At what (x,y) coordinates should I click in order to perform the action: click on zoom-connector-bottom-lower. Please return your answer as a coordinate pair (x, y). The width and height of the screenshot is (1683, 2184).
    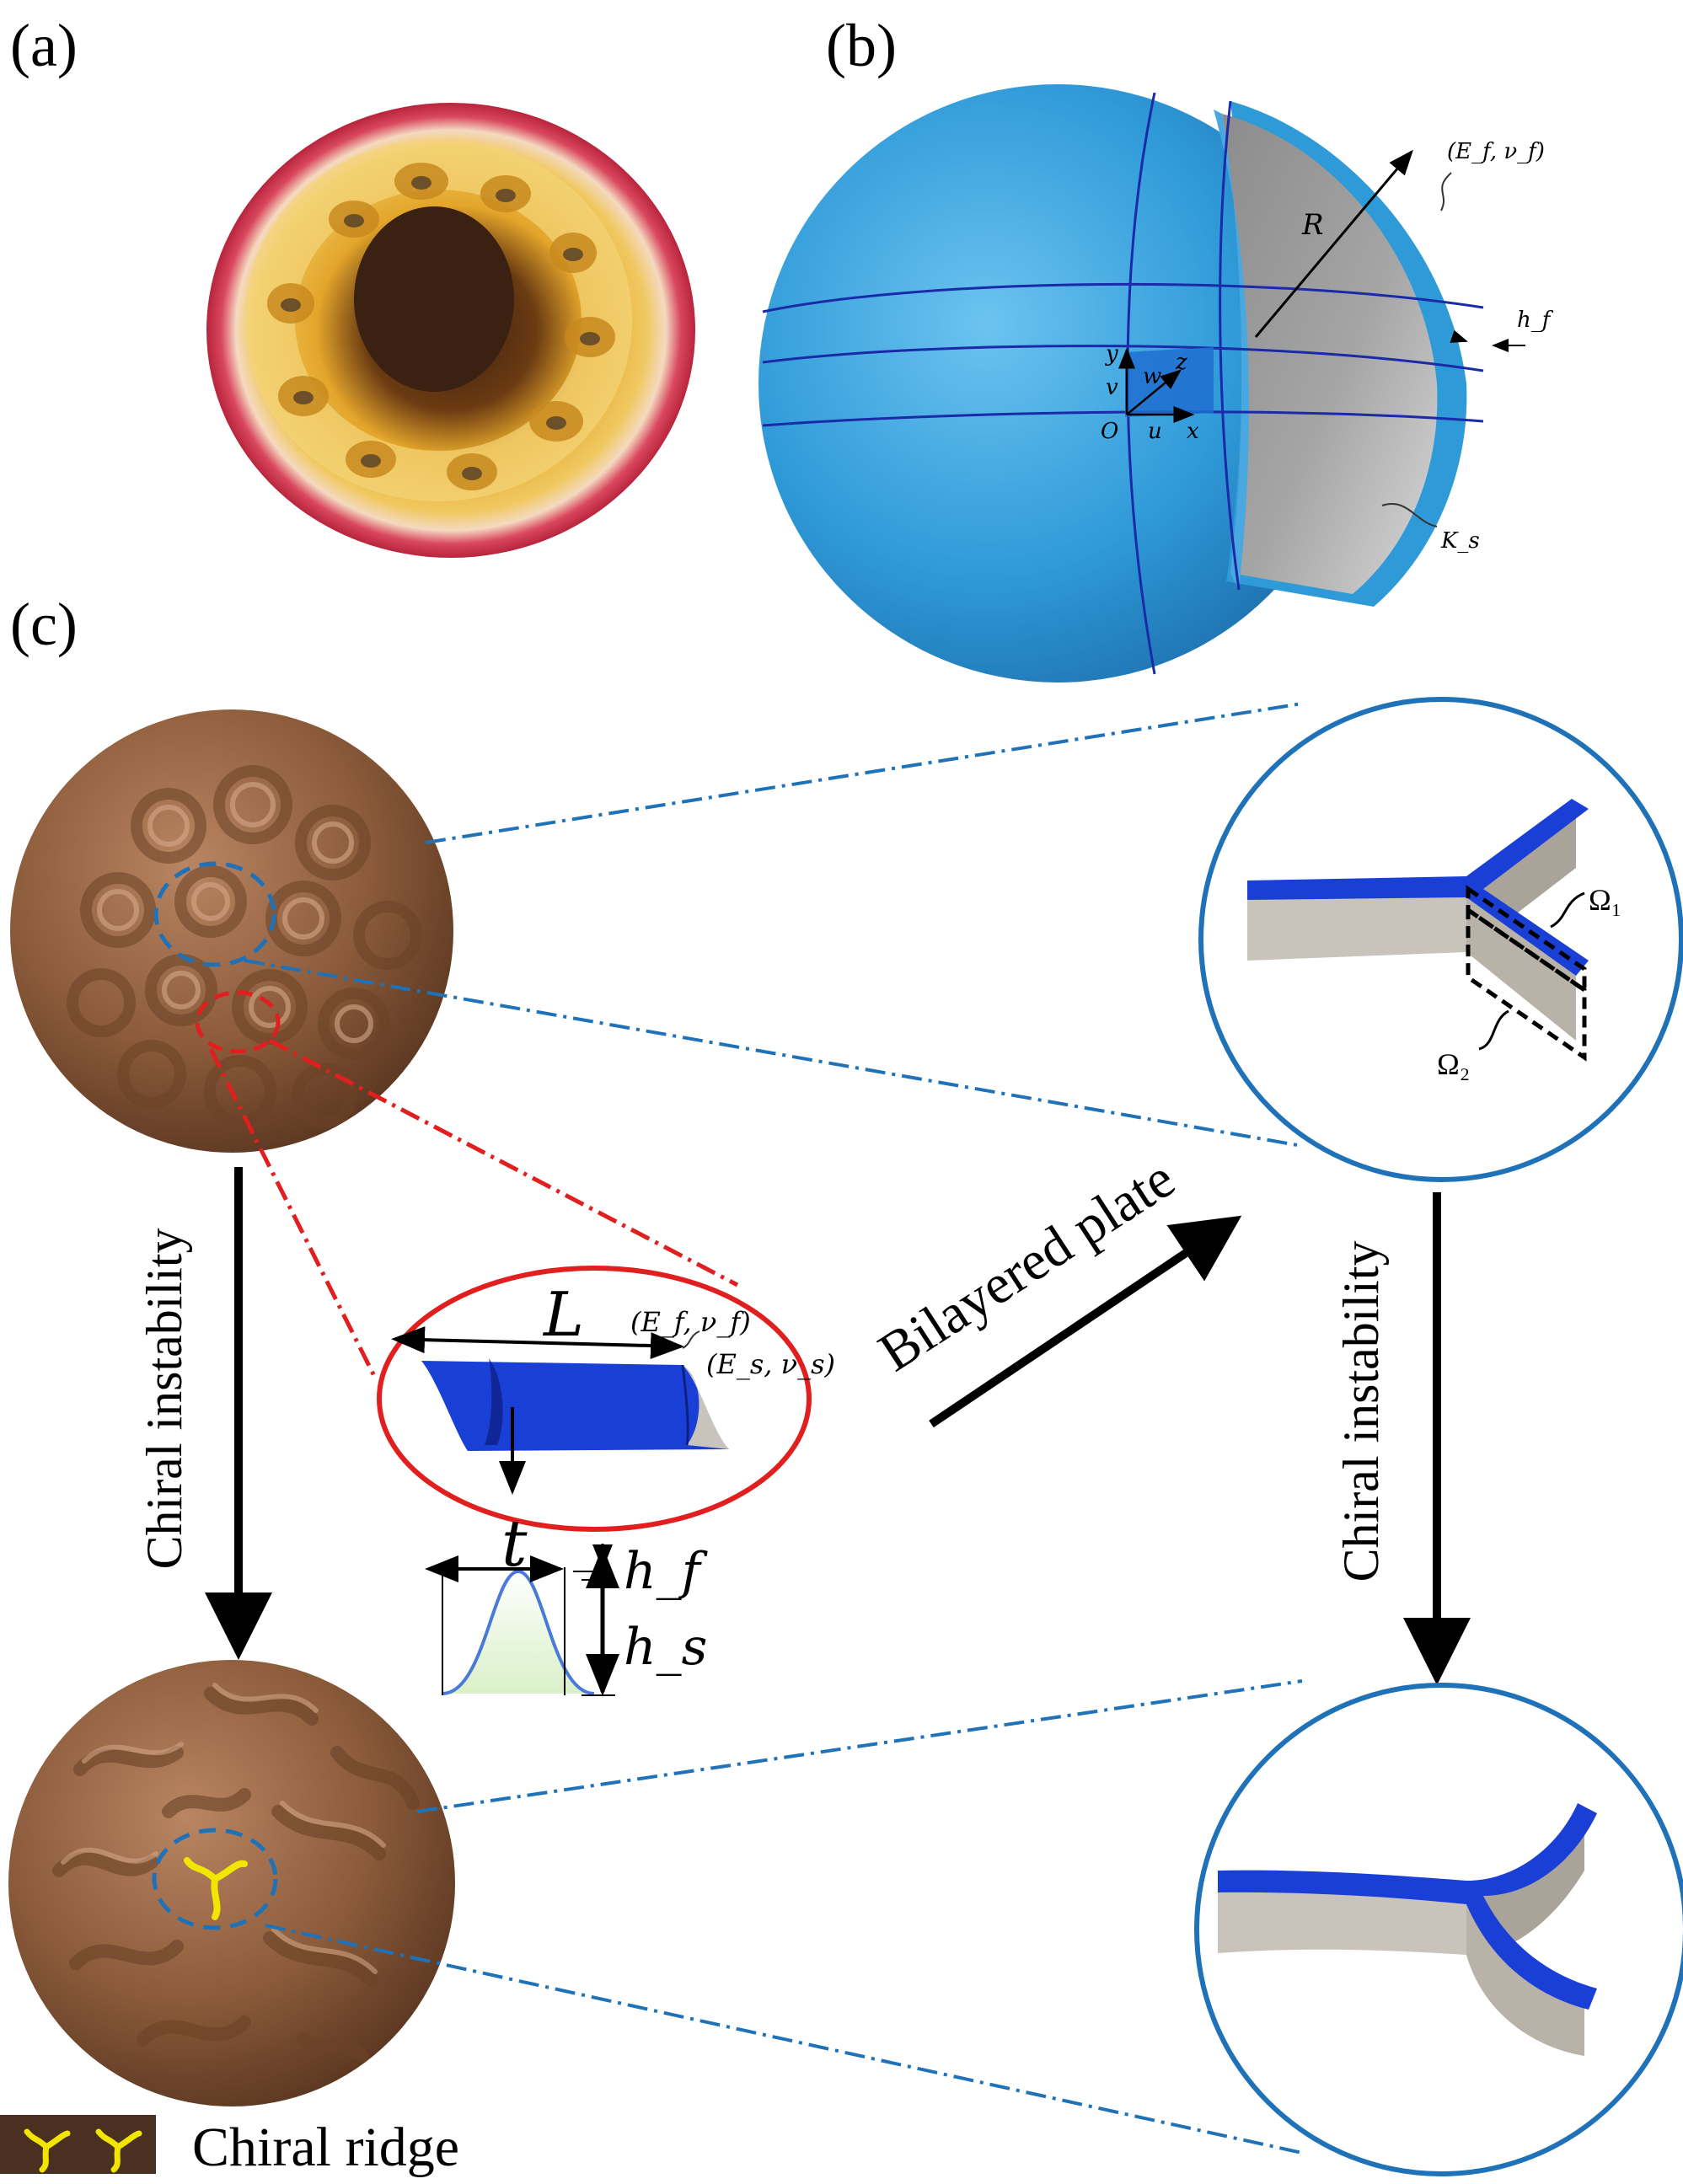
    Looking at the image, I should click on (784, 2039).